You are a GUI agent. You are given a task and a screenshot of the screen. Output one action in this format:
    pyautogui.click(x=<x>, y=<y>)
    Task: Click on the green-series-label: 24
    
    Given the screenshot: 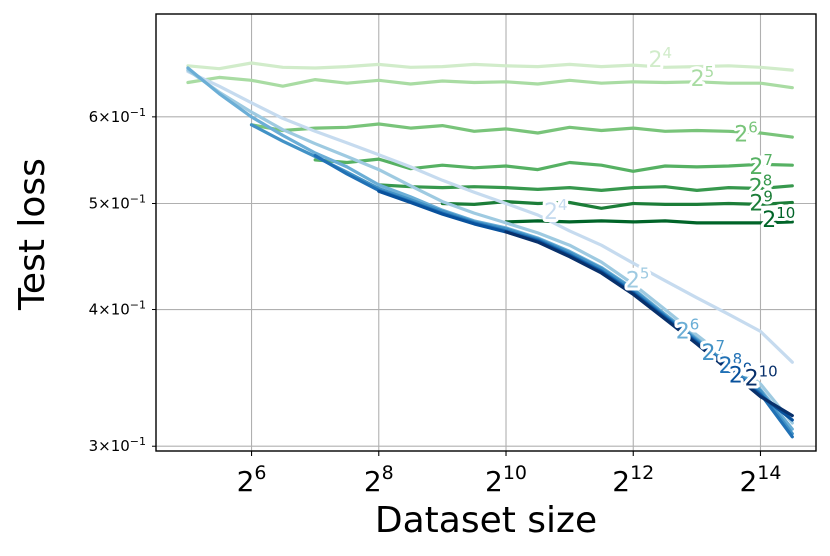 What is the action you would take?
    pyautogui.click(x=661, y=58)
    